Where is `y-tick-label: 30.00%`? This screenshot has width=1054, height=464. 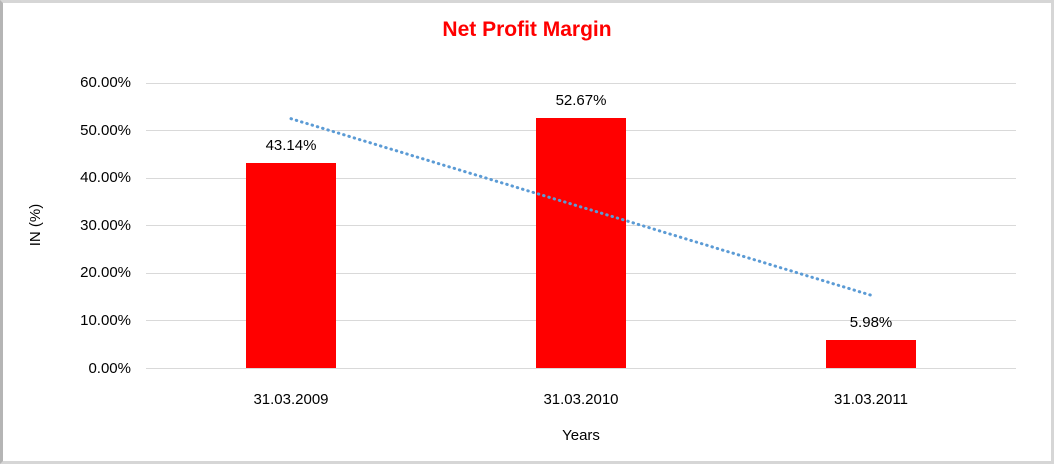
y-tick-label: 30.00% is located at coordinates (105, 225).